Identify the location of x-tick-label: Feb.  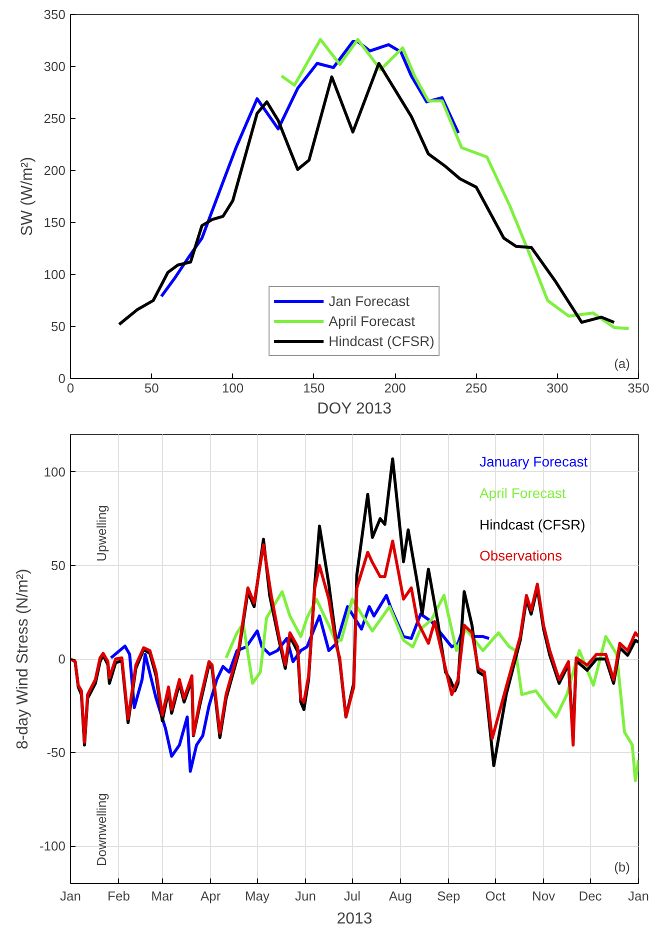
(119, 896).